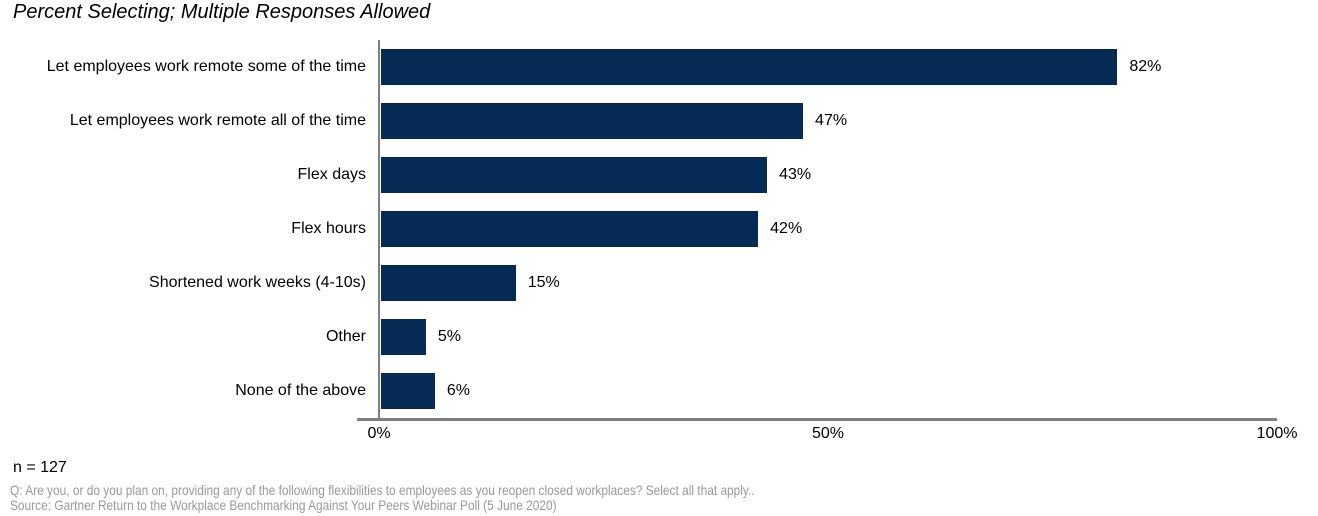  I want to click on value-label: 5%, so click(449, 336).